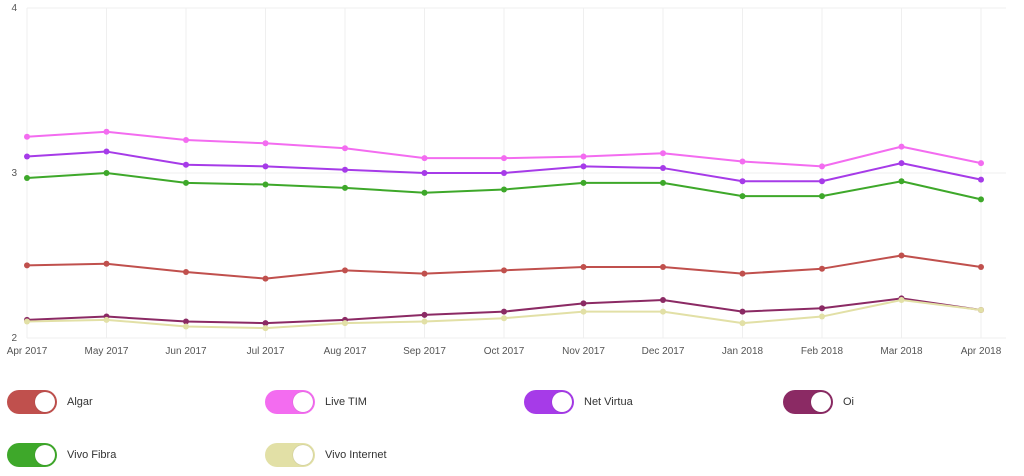  I want to click on legend-item-net-virtua: Net Virtua, so click(578, 402).